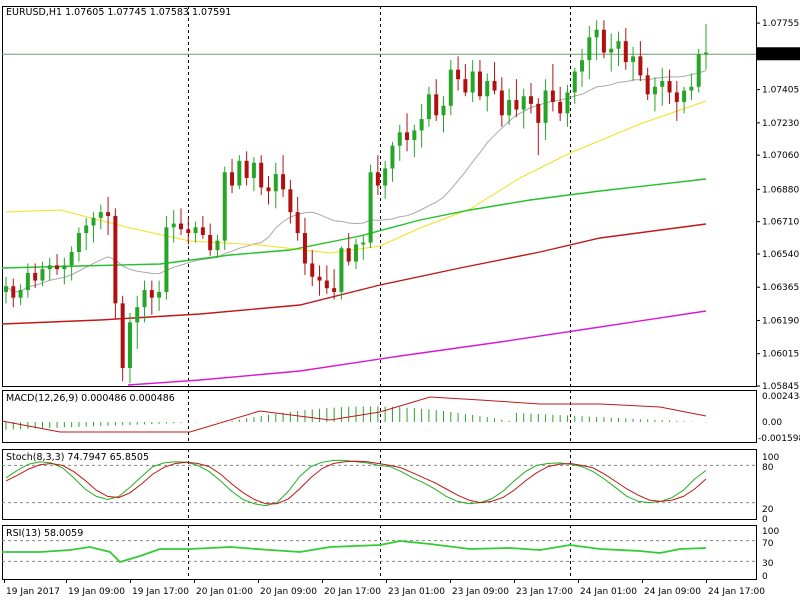 The width and height of the screenshot is (800, 600). What do you see at coordinates (768, 510) in the screenshot?
I see `stoch-tick: 20` at bounding box center [768, 510].